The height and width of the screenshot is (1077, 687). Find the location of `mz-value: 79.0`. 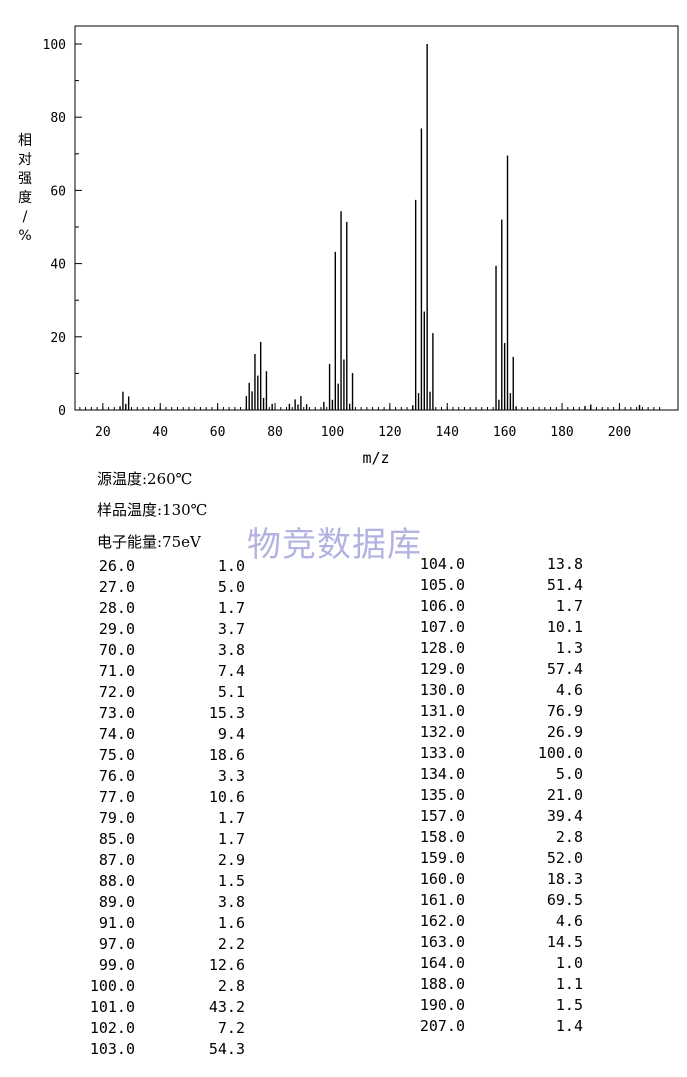

mz-value: 79.0 is located at coordinates (116, 818).